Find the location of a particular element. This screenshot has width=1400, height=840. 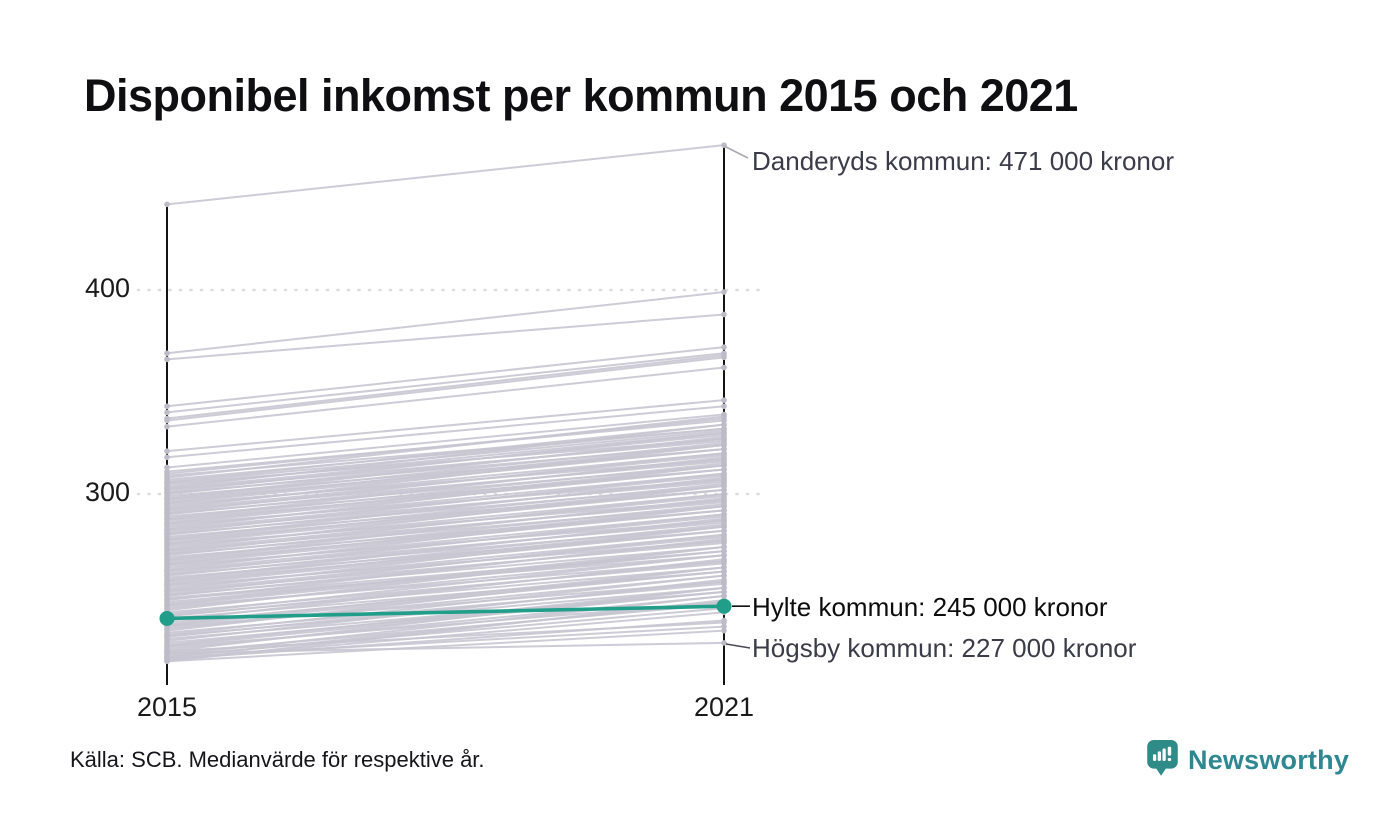

exclamation-bar is located at coordinates (1169, 751).